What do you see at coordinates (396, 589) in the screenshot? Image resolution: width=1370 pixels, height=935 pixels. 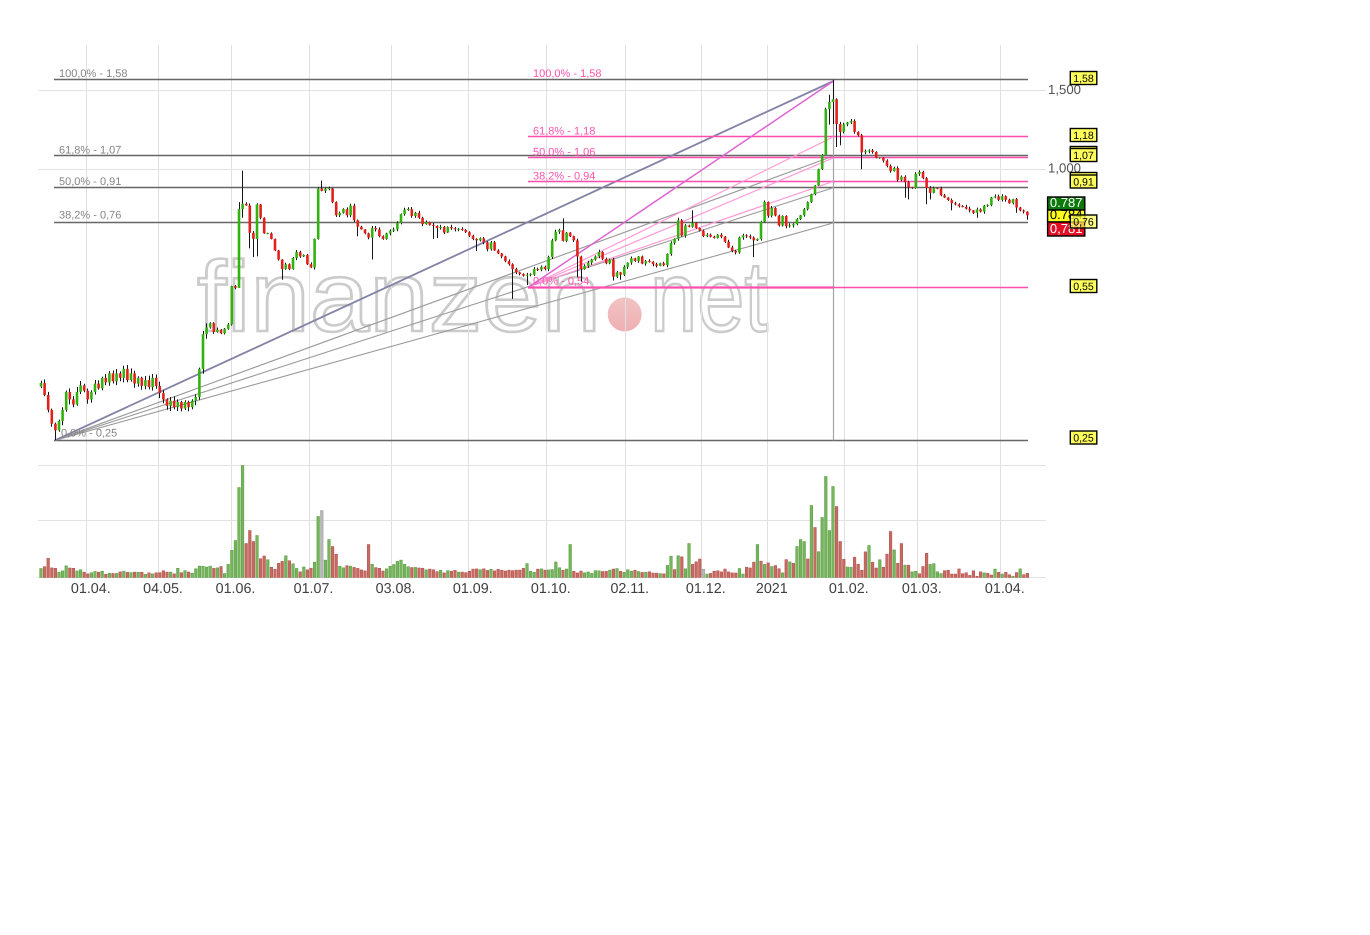 I see `svg-text: 03.08.` at bounding box center [396, 589].